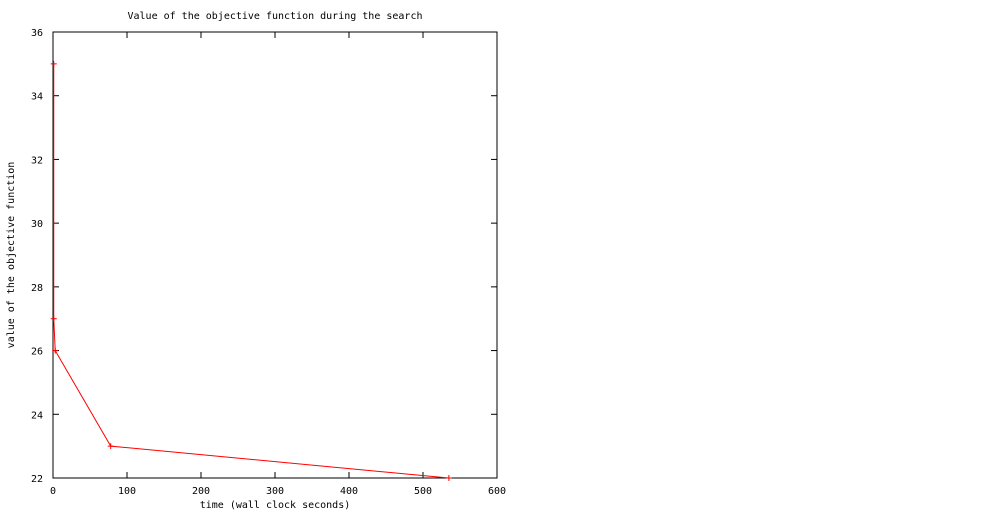 This screenshot has height=512, width=992. Describe the element at coordinates (11, 255) in the screenshot. I see `y-axis-label: value of the objective function` at that location.